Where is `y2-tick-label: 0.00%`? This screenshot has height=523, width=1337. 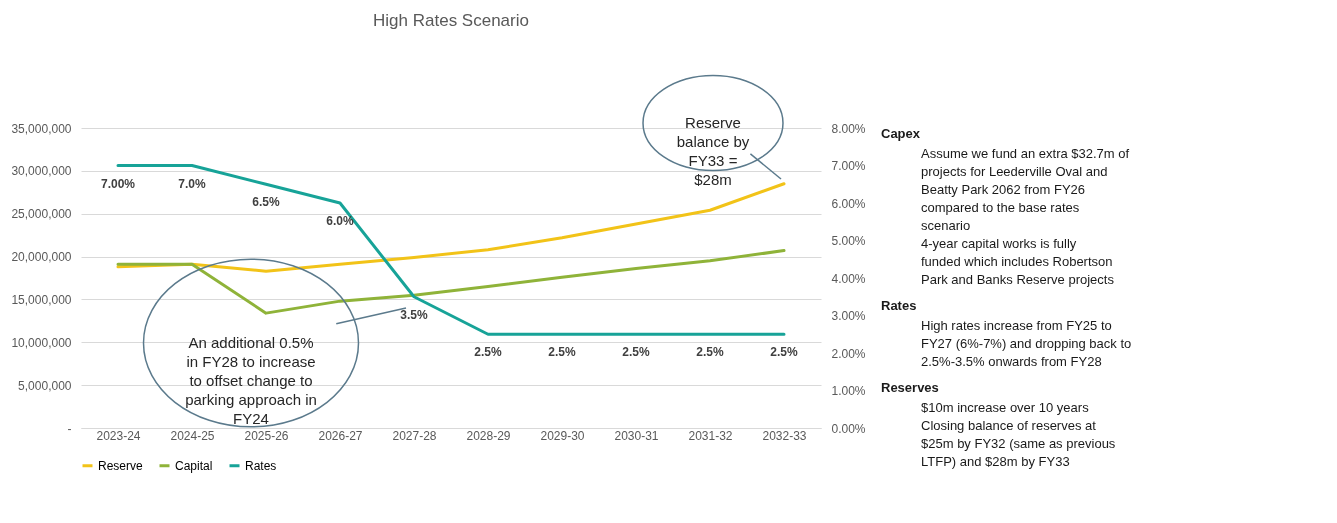
y2-tick-label: 0.00% is located at coordinates (848, 428).